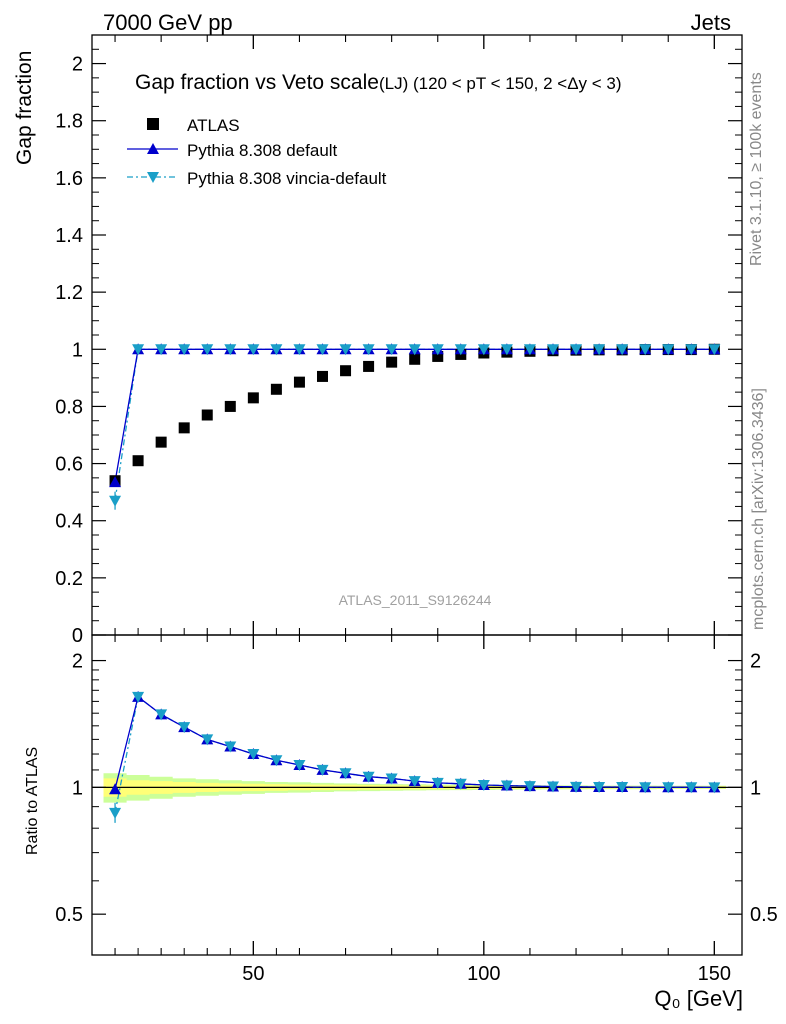 Image resolution: width=786 pixels, height=1024 pixels. I want to click on ratio-pythia-default-point, so click(115, 789).